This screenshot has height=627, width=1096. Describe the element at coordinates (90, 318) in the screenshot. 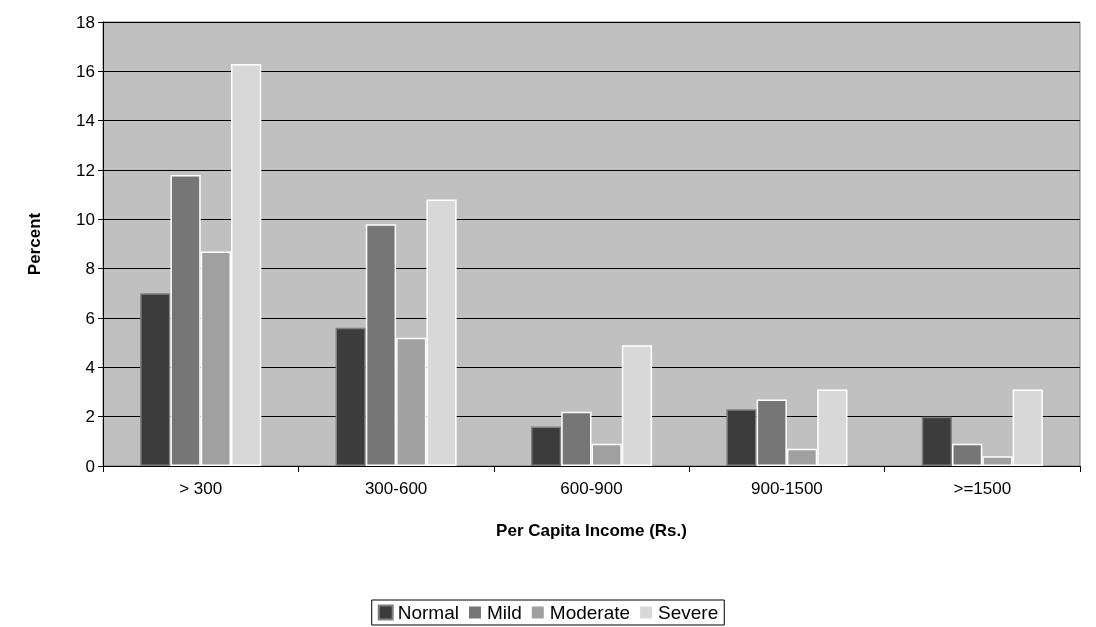

I see `y-tick-label: 6` at that location.